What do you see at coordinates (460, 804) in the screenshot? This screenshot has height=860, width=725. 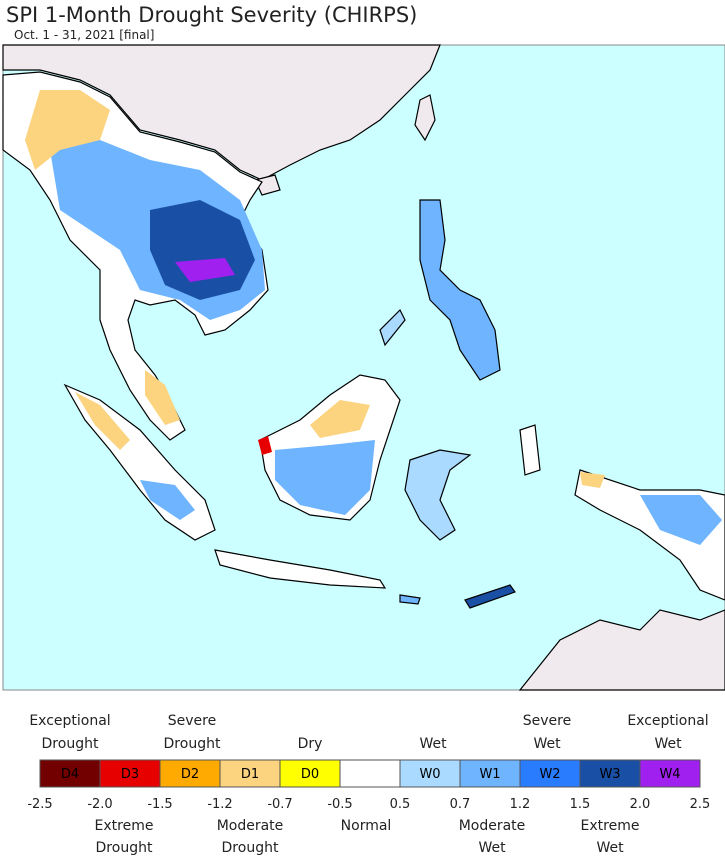 I see `legend-tick: 0.7` at bounding box center [460, 804].